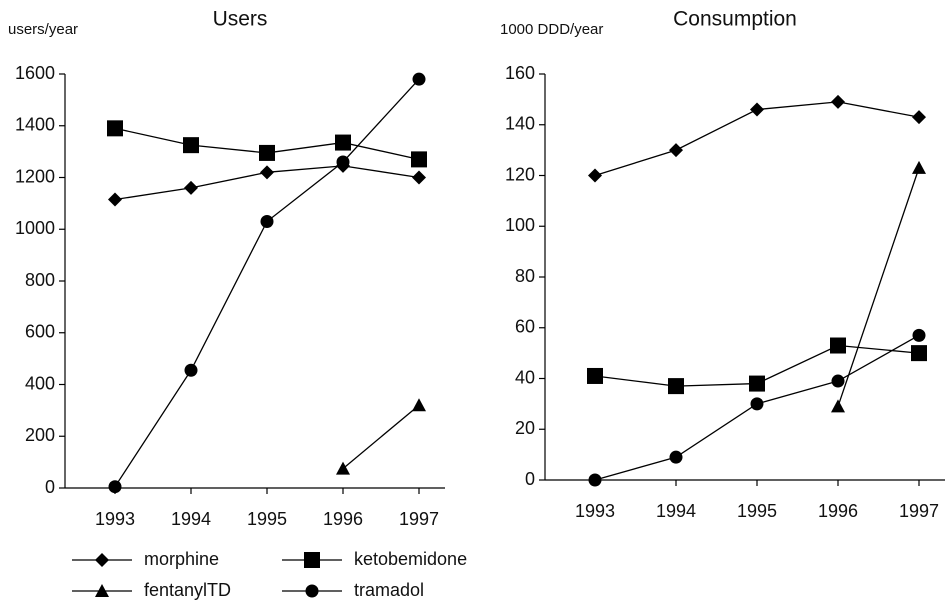 The width and height of the screenshot is (949, 603). What do you see at coordinates (735, 19) in the screenshot?
I see `chart-title: Consumption` at bounding box center [735, 19].